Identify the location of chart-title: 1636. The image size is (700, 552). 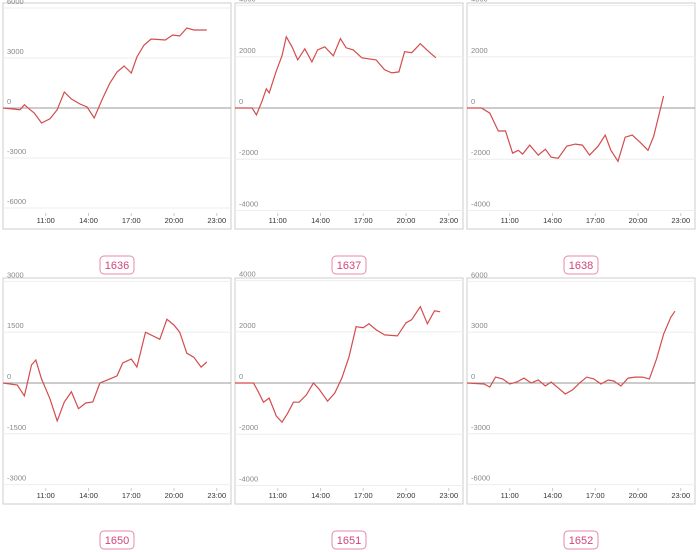
(117, 266).